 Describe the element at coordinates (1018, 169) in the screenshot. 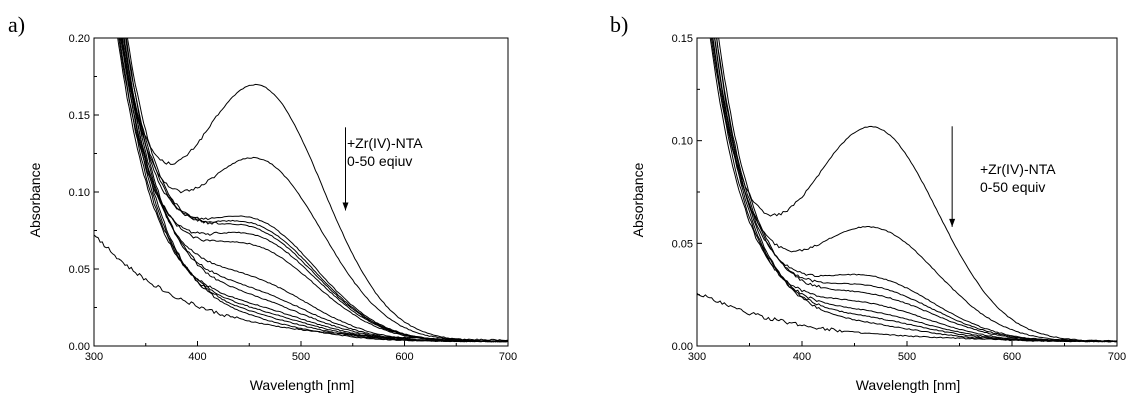

I see `panel-b-annotation-line-1: +Zr(IV)-NTA` at that location.